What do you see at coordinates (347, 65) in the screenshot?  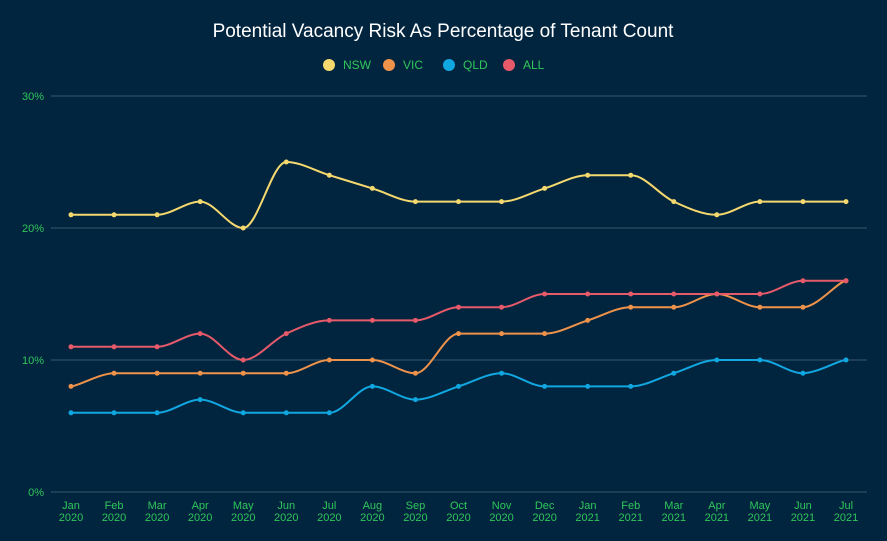 I see `legend-item-nsw: NSW` at bounding box center [347, 65].